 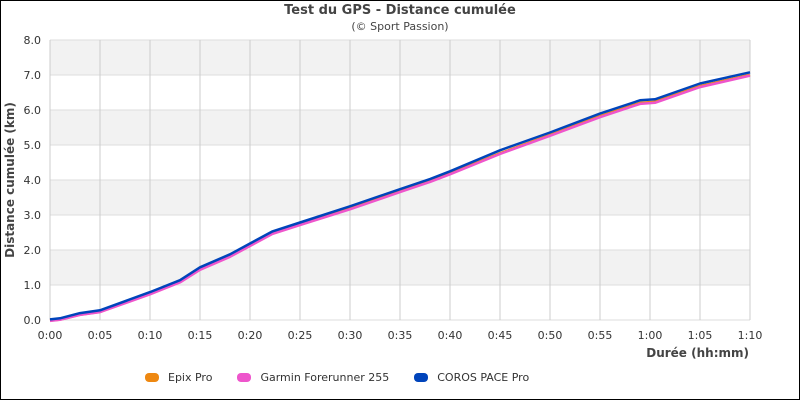 What do you see at coordinates (50, 335) in the screenshot?
I see `svg-text: 0:00` at bounding box center [50, 335].